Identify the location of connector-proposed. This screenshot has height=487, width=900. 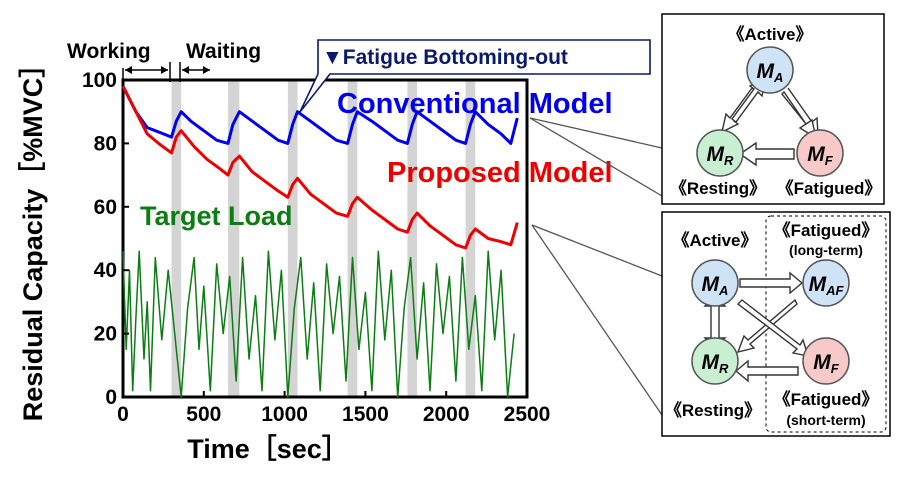
(597, 250).